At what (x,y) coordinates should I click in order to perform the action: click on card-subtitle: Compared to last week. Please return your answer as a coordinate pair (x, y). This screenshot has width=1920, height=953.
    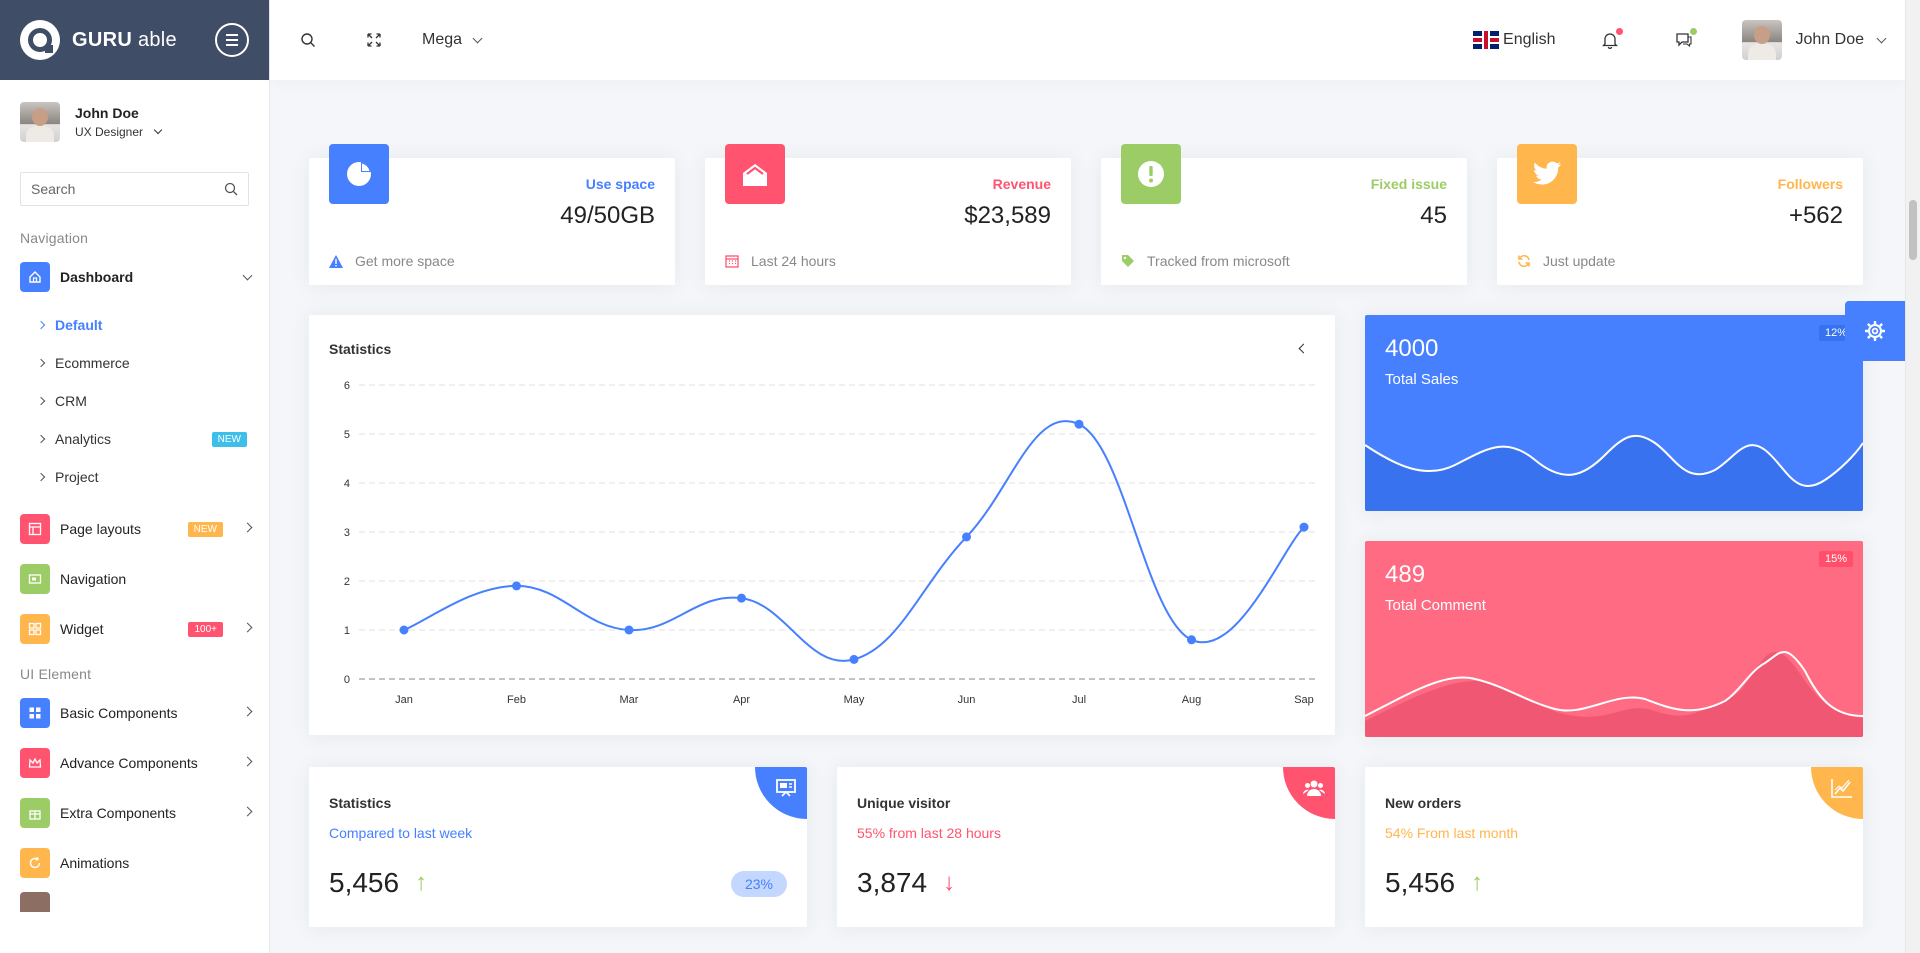
    Looking at the image, I should click on (401, 833).